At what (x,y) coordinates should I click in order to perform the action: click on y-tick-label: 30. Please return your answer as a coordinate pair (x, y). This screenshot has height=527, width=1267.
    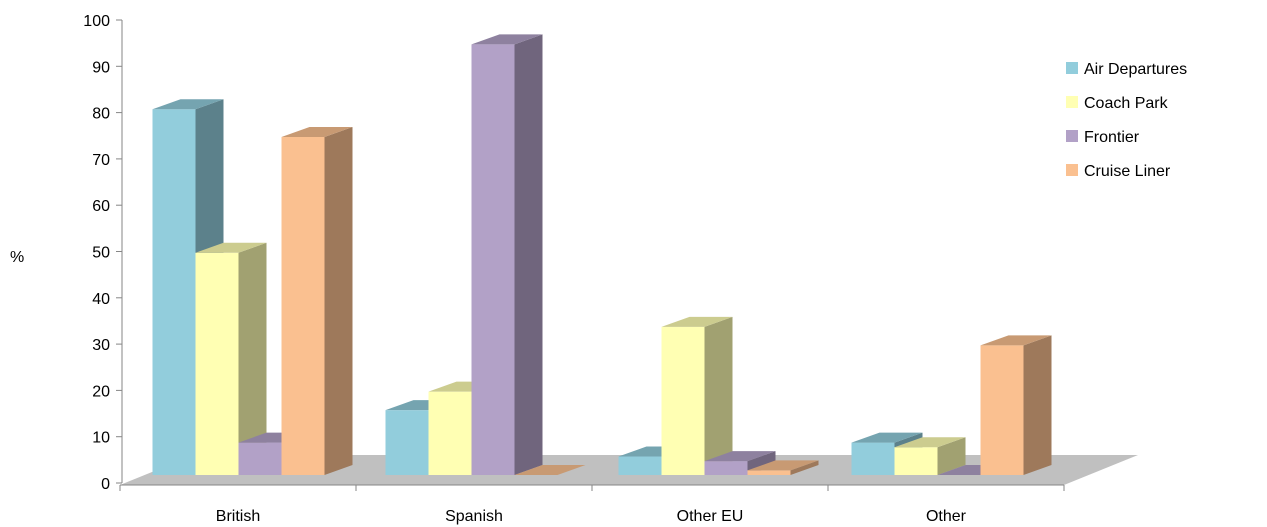
    Looking at the image, I should click on (101, 345).